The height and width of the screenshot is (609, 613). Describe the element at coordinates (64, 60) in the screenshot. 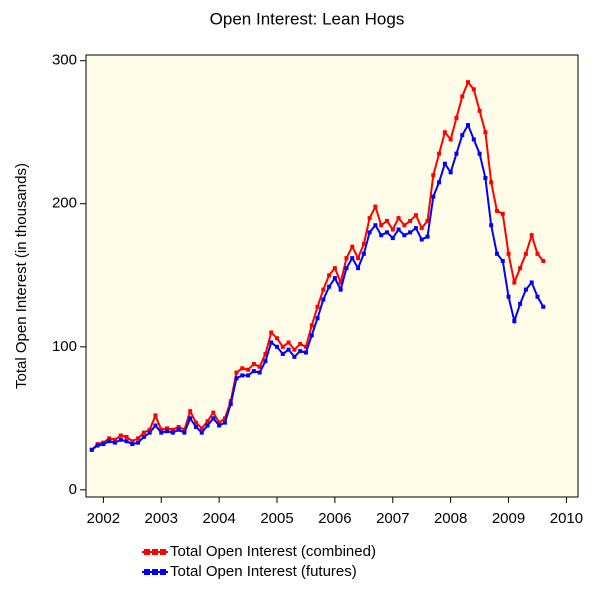

I see `y-tick-label: 300` at that location.